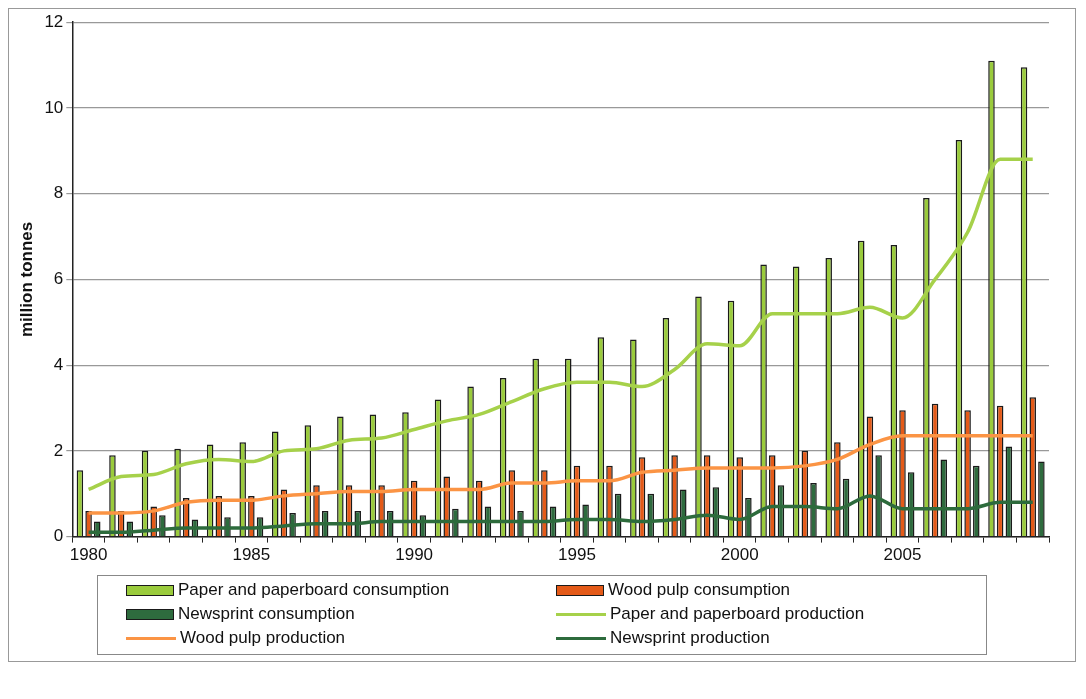 The height and width of the screenshot is (699, 1086). I want to click on x-tick-label: 1980, so click(88, 555).